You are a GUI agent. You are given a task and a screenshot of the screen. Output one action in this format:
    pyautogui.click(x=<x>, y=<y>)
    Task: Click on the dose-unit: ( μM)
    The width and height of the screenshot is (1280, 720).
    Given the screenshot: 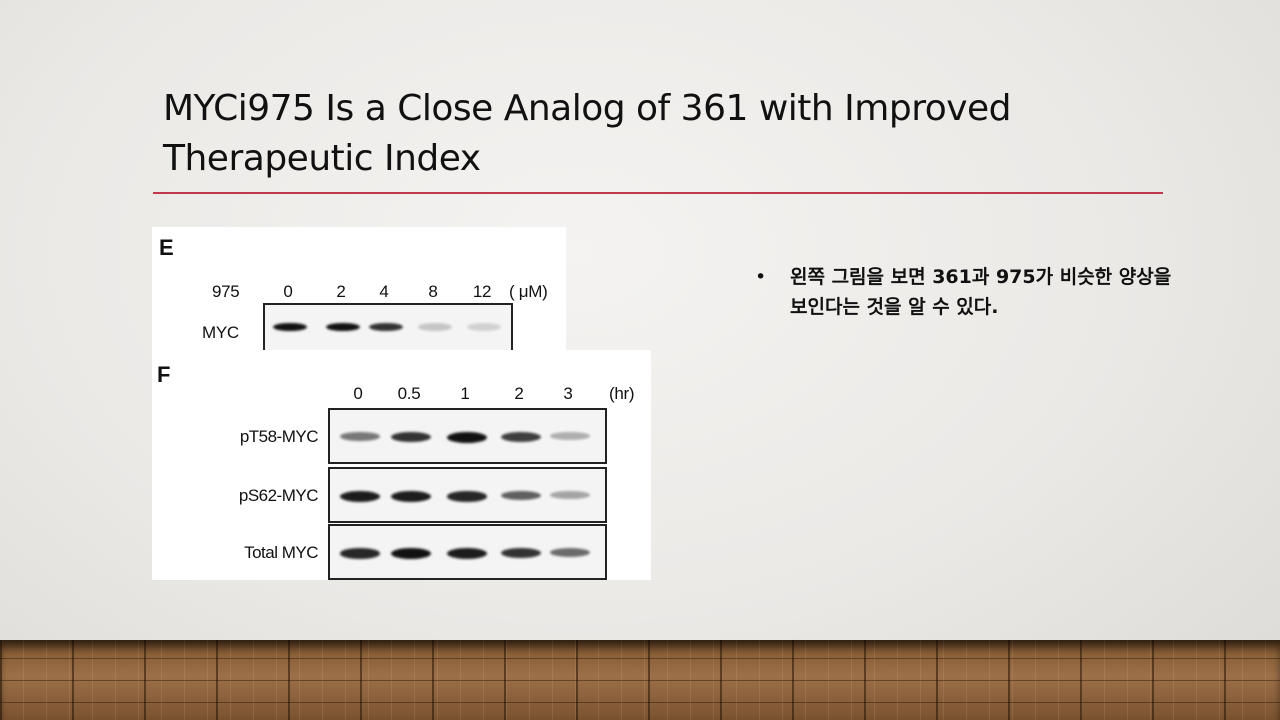 What is the action you would take?
    pyautogui.click(x=528, y=291)
    